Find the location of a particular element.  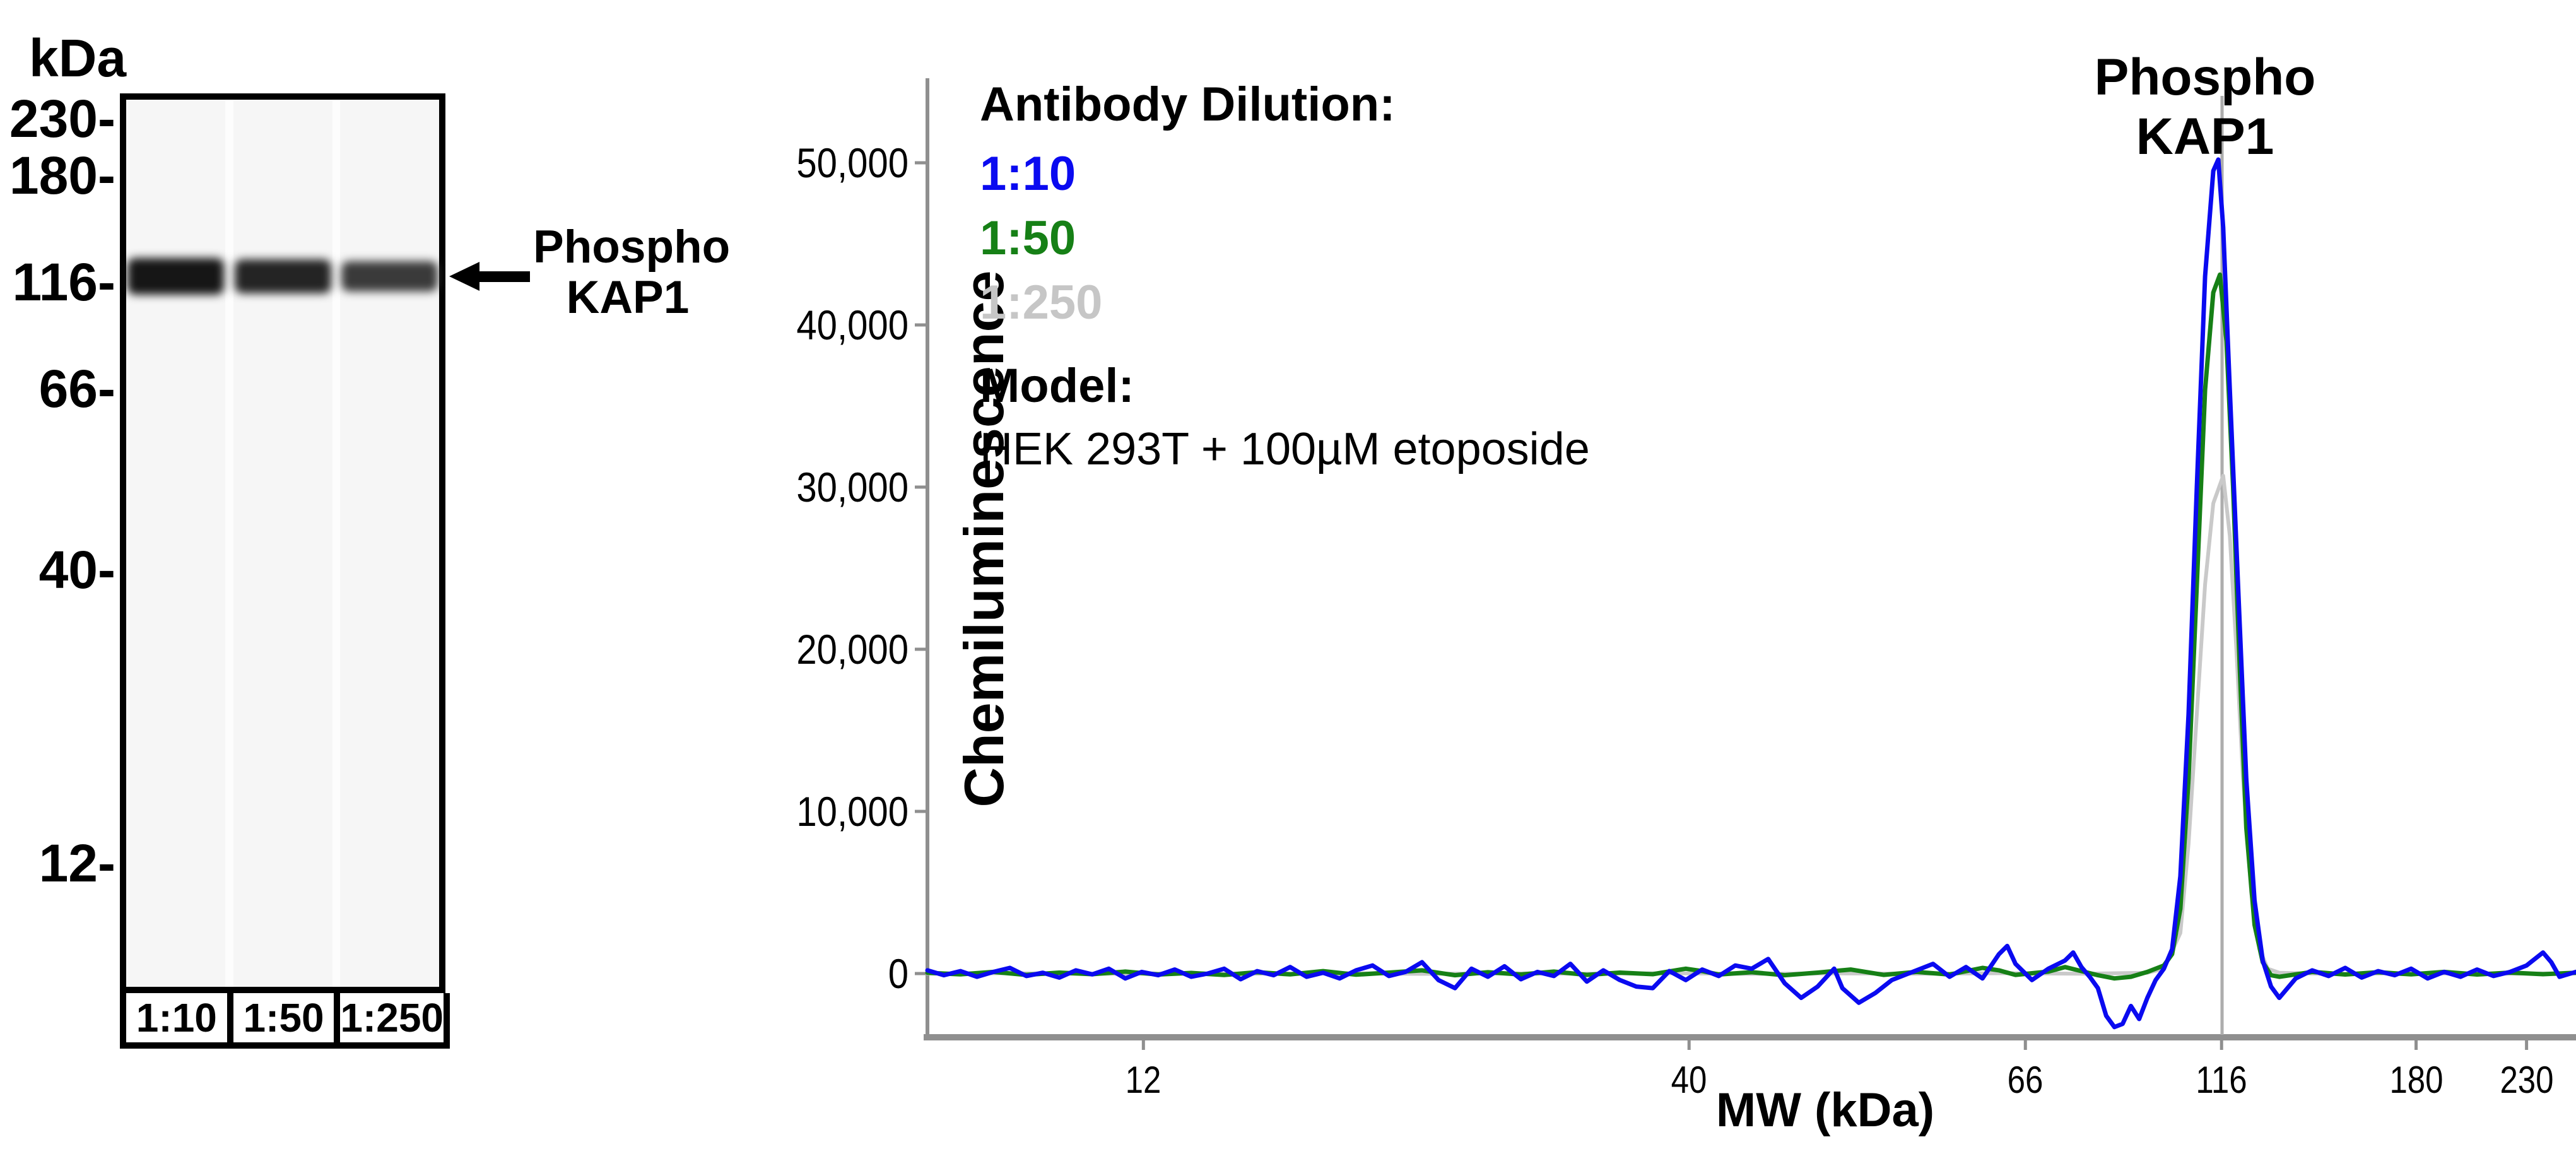

x-axis-title: MW (kDa) is located at coordinates (1825, 1110).